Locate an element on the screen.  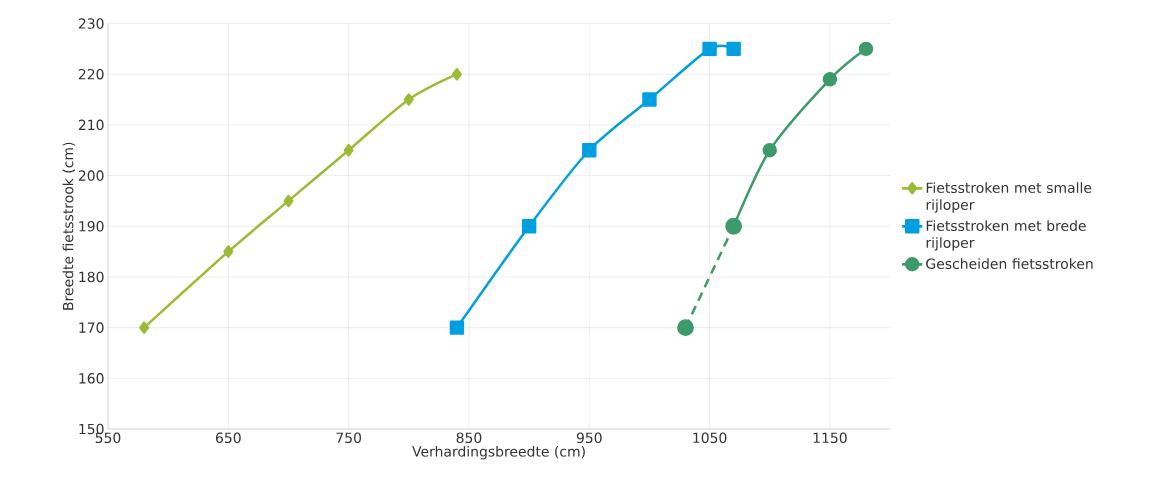
y-tick-label: 170 is located at coordinates (91, 327).